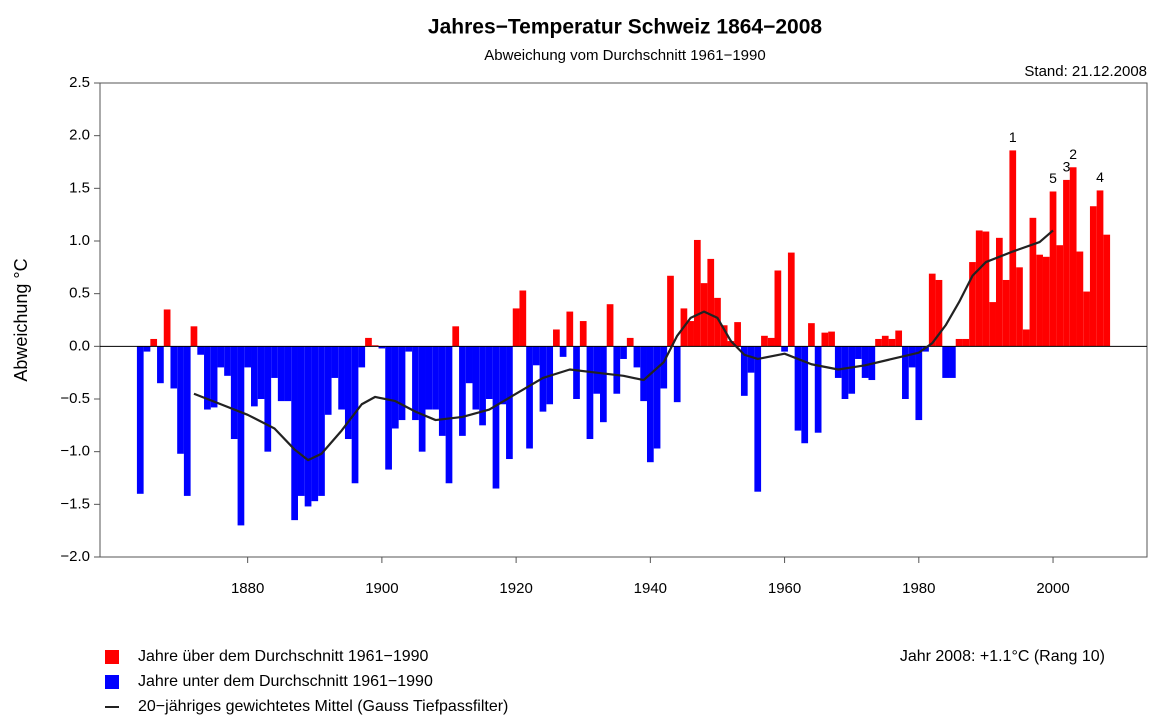 The width and height of the screenshot is (1151, 715). Describe the element at coordinates (75, 451) in the screenshot. I see `y-tick-label: −1.0` at that location.